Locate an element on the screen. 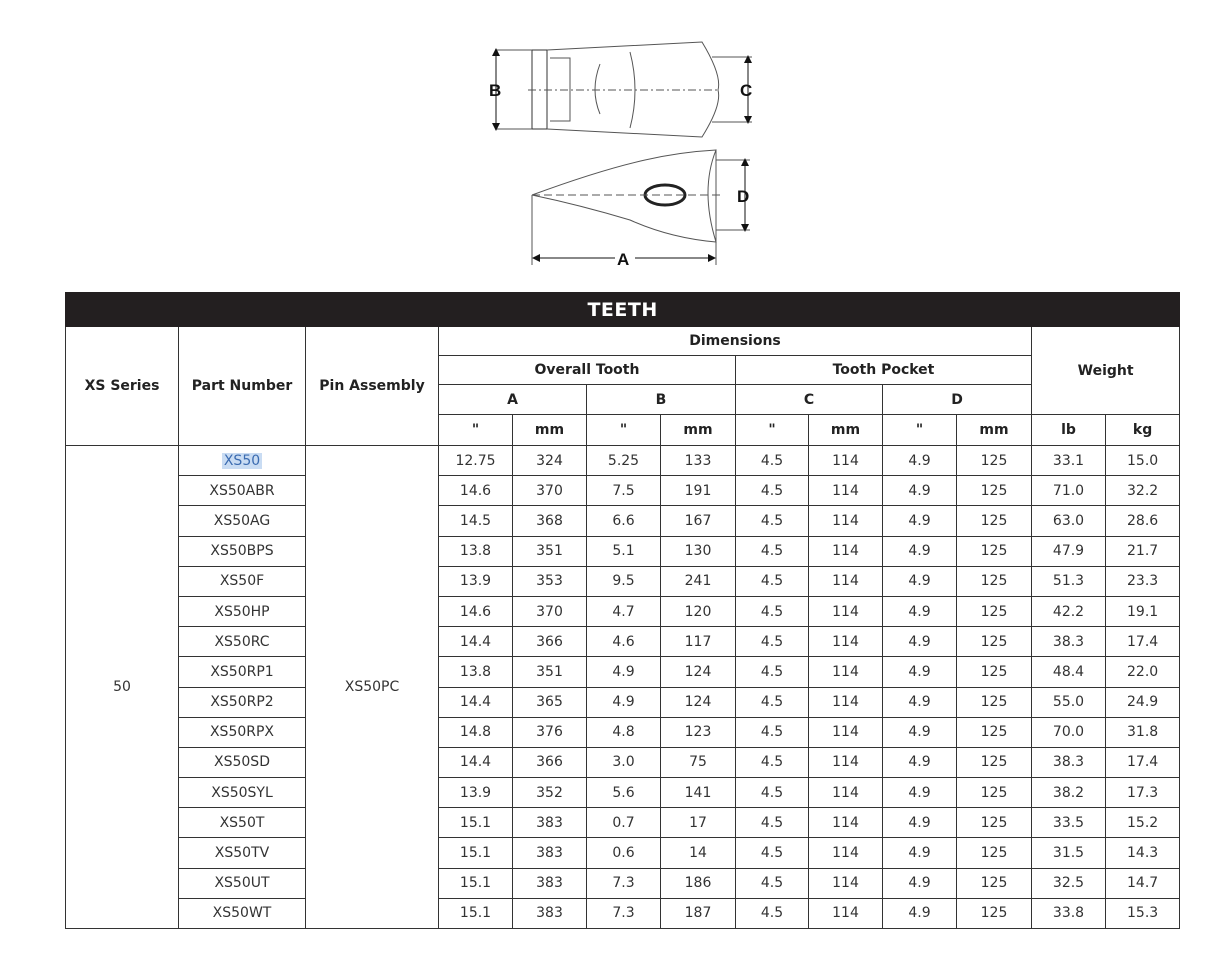 The image size is (1209, 961). part-number-cell-text: XS50RC is located at coordinates (242, 641).